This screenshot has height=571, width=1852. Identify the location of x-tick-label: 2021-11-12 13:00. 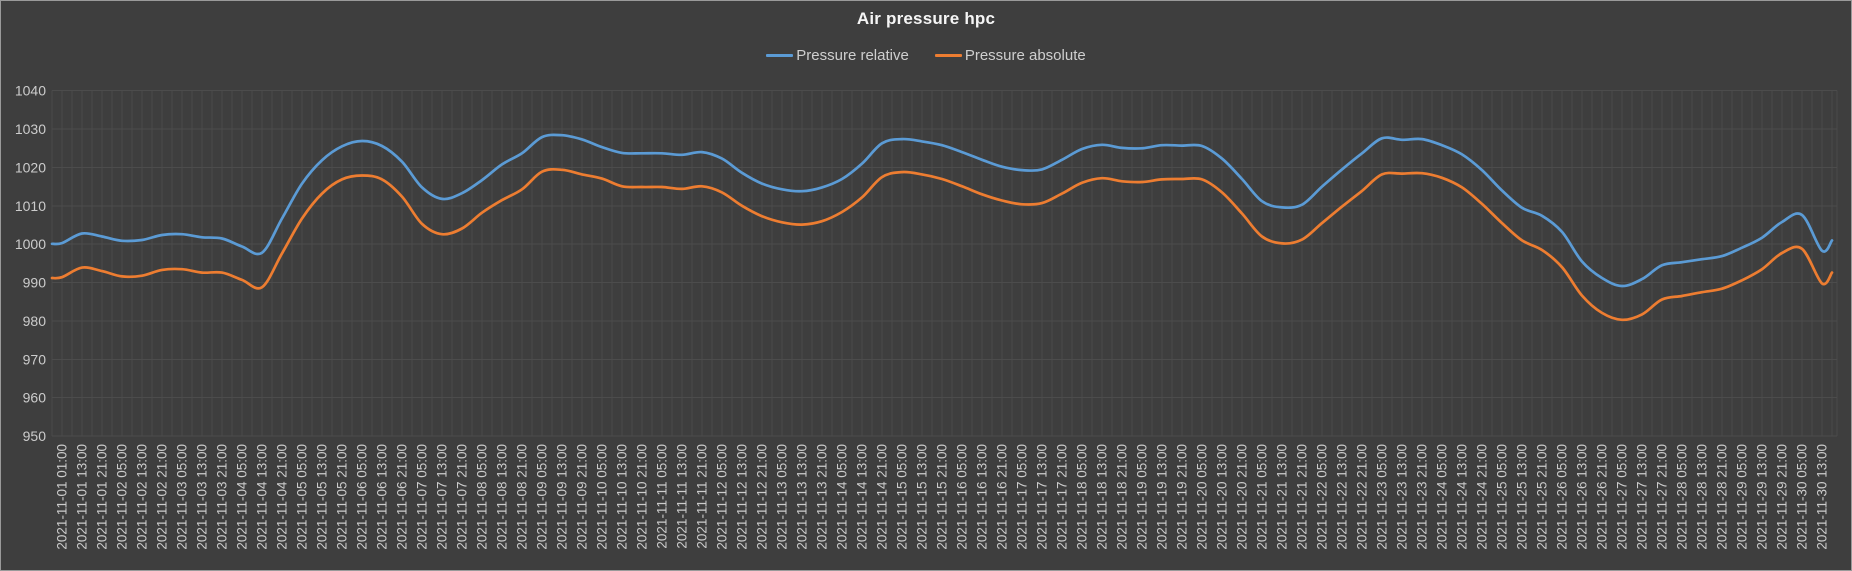
(742, 497).